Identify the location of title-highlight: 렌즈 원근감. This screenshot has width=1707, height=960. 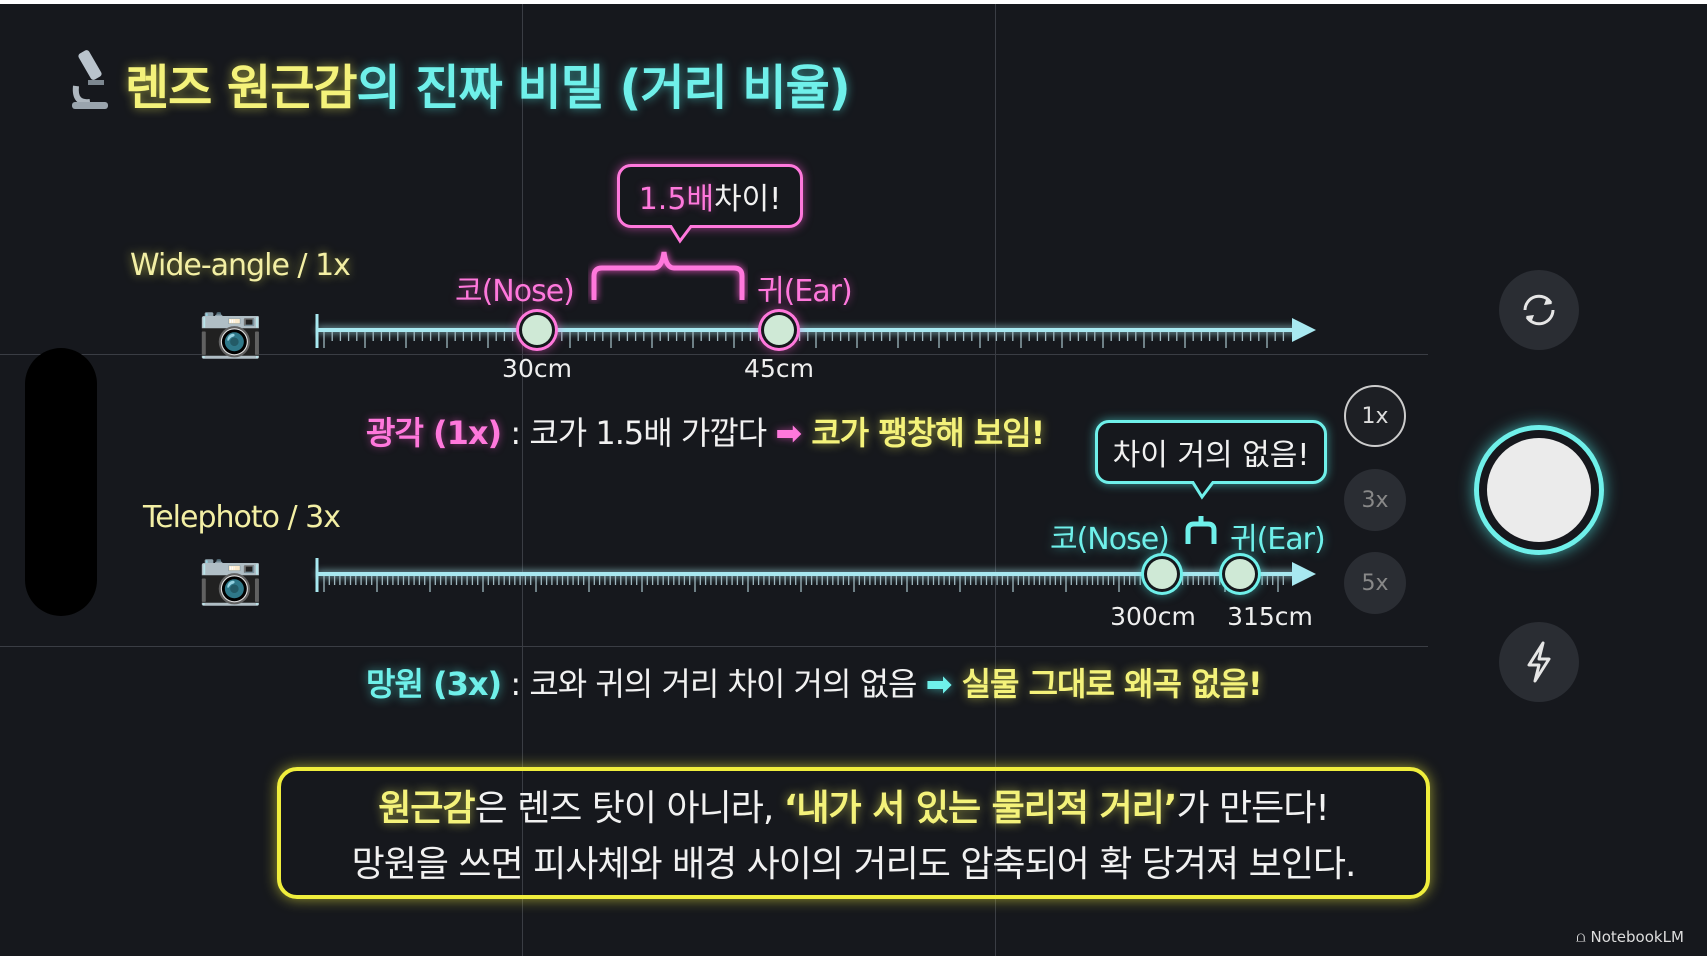
(241, 88).